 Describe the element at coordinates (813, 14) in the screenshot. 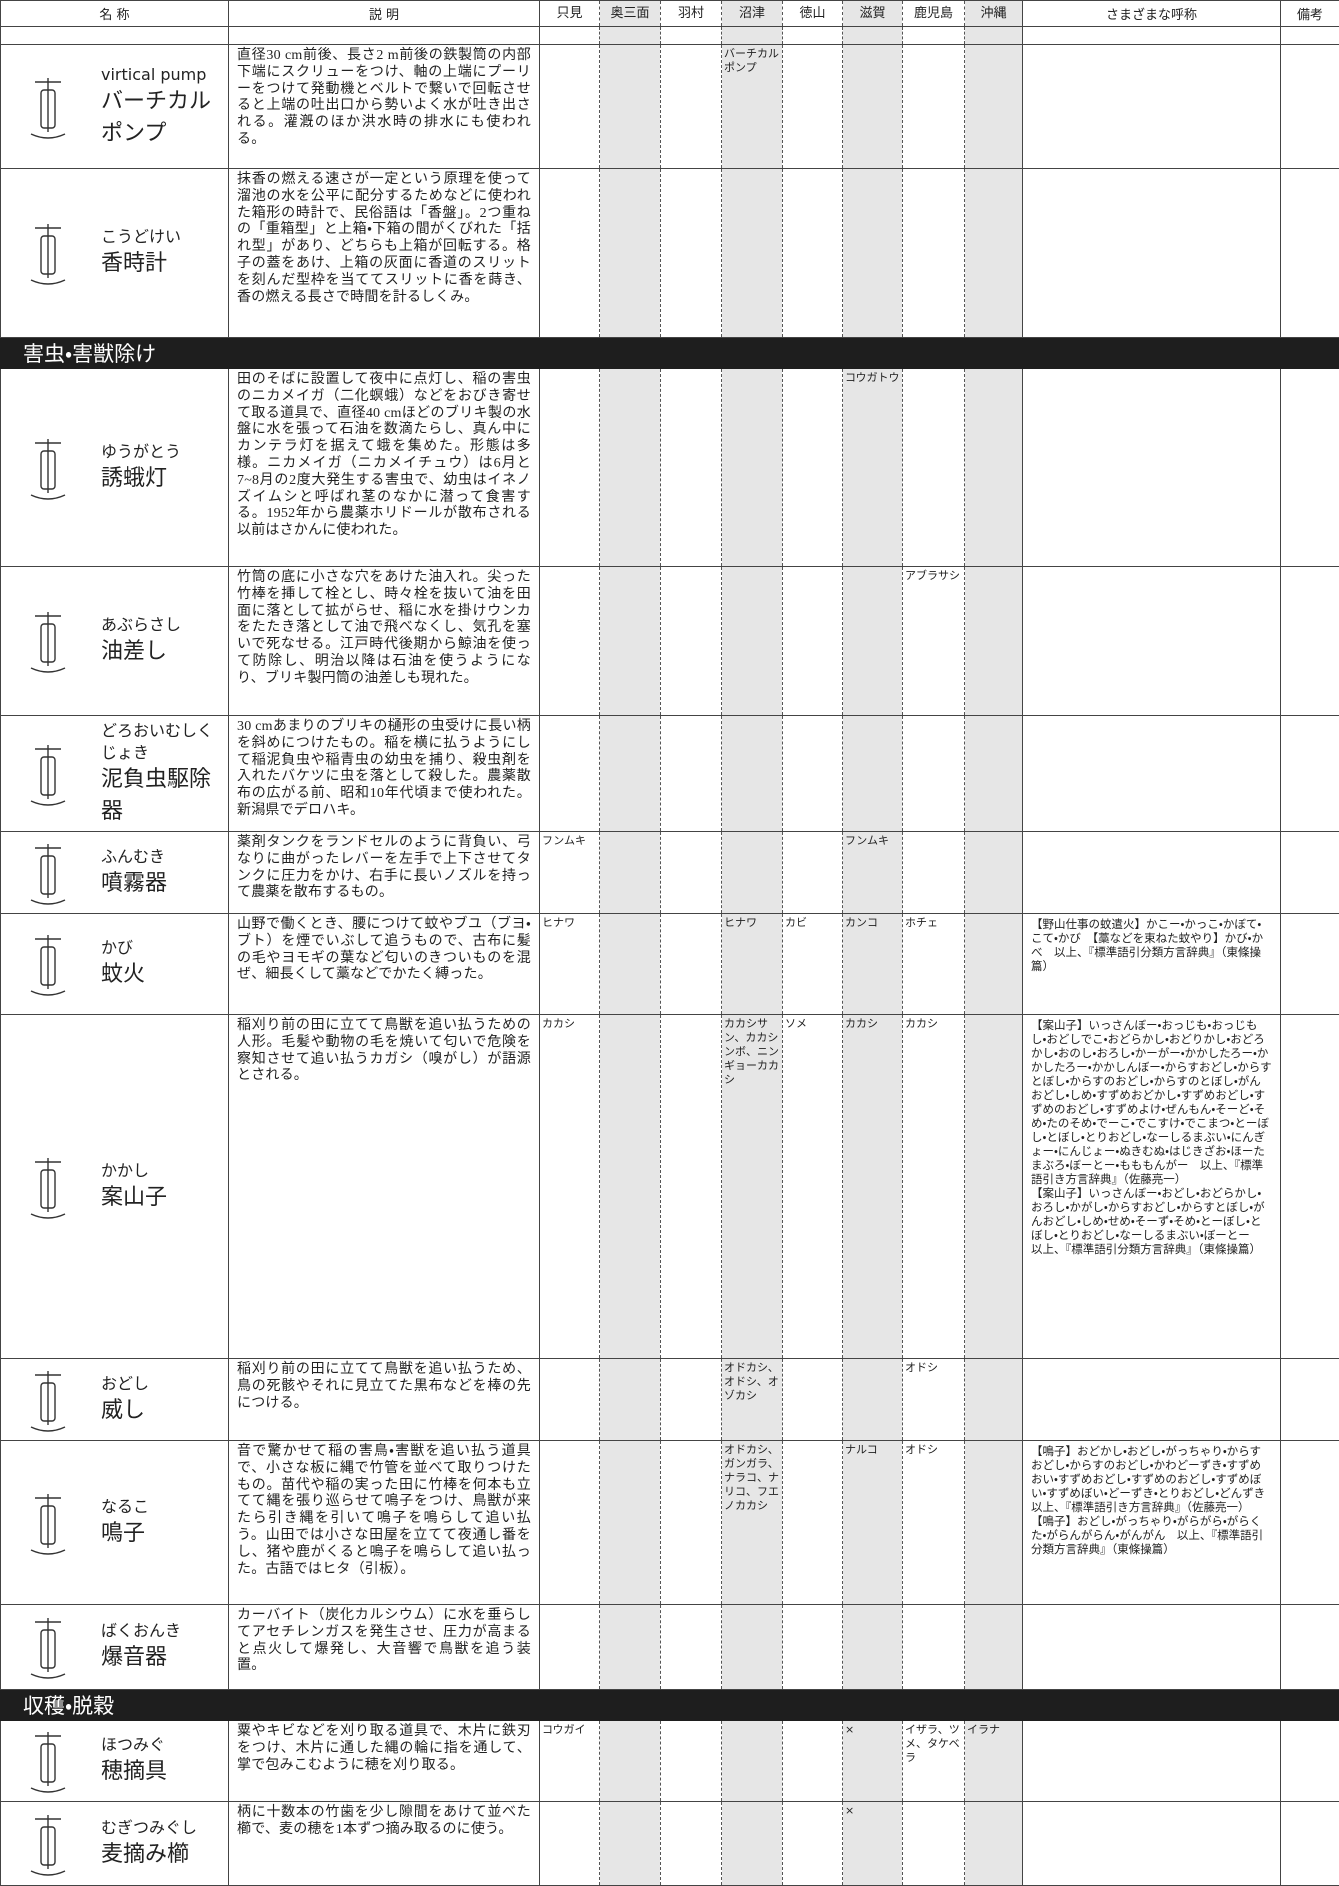

I see `column-header: 徳山` at that location.